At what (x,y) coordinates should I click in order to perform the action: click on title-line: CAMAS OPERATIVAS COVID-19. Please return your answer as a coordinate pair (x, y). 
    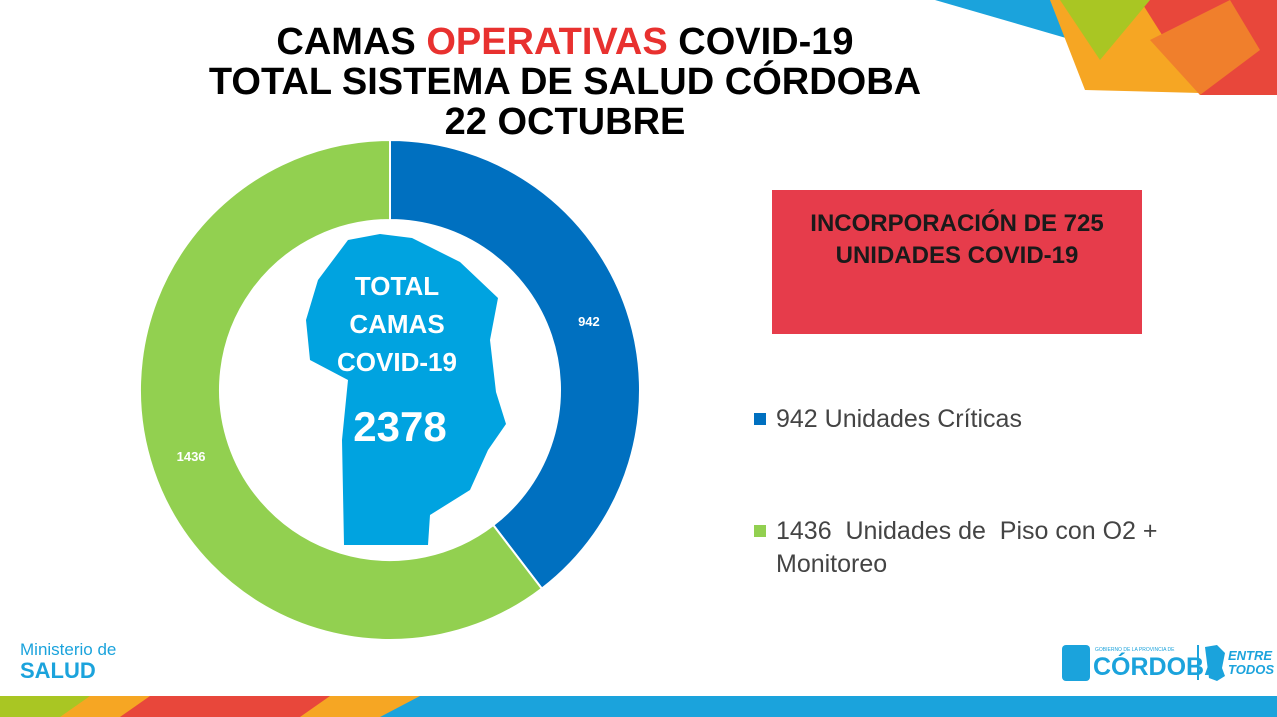
    Looking at the image, I should click on (565, 42).